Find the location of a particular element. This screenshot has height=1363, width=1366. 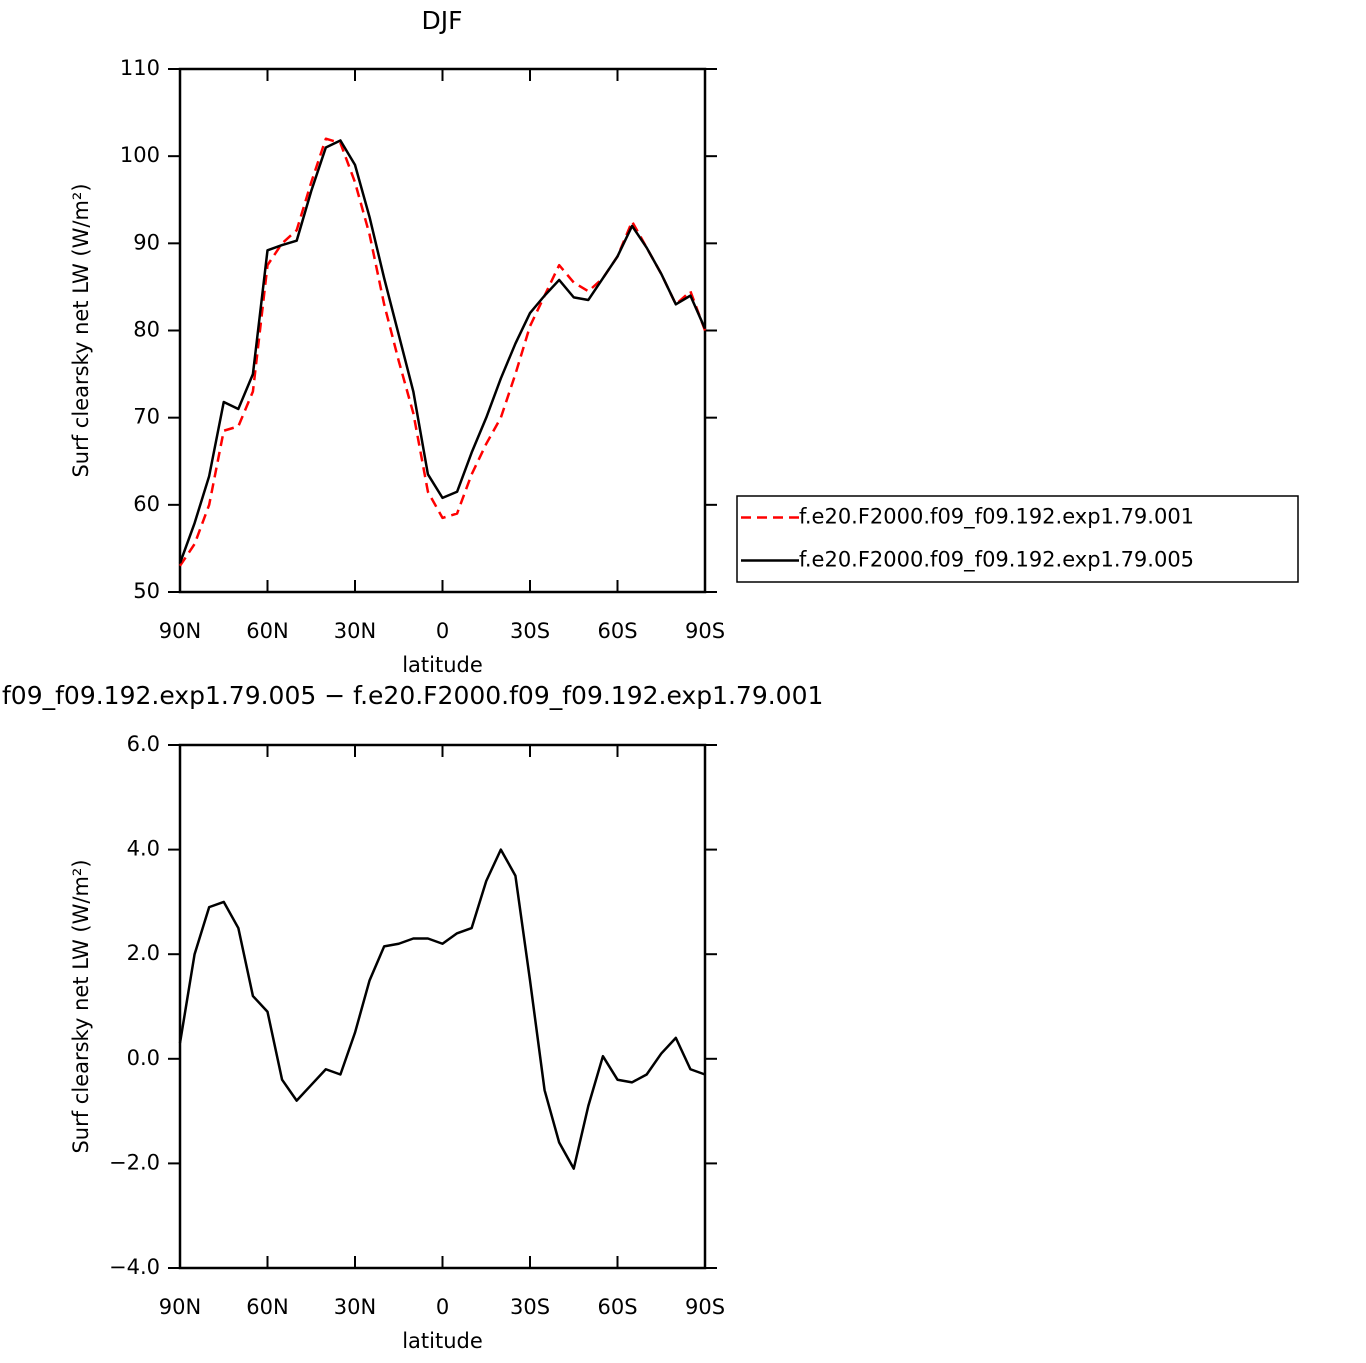

legend-label: f.e20.F2000.f09_f09.192.exp1.79.005 is located at coordinates (996, 560).